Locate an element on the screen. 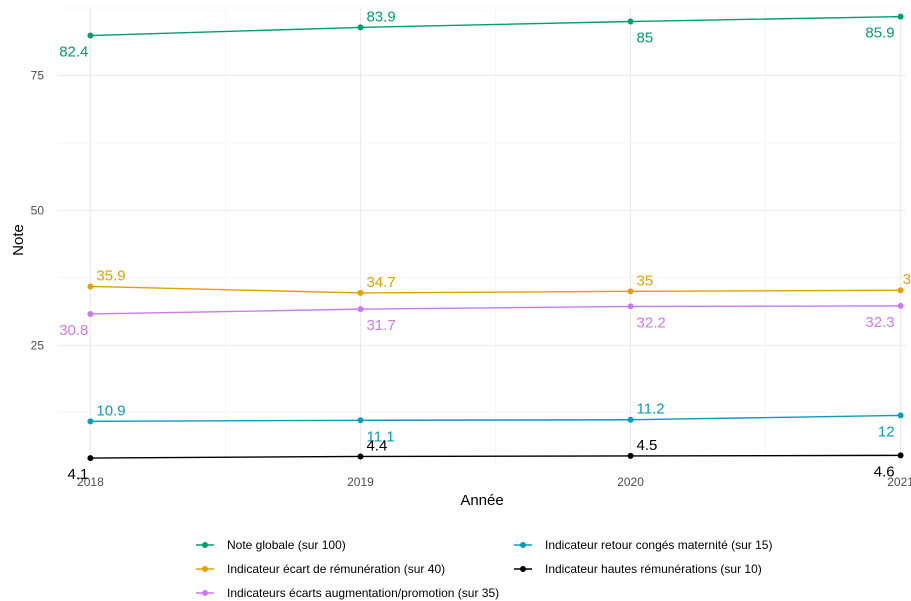 Image resolution: width=911 pixels, height=601 pixels. data-label: 35.2 is located at coordinates (907, 279).